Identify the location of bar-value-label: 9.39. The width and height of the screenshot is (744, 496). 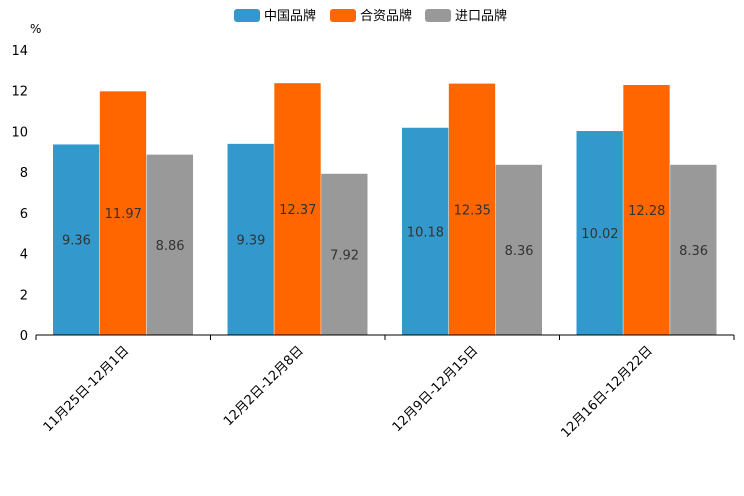
(250, 240).